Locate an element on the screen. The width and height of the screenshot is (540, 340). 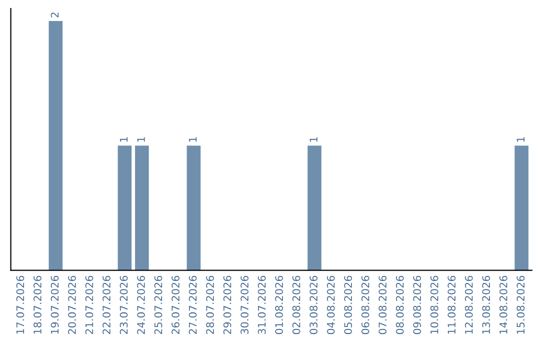
x-tick-label: 22.07.2026 is located at coordinates (106, 305).